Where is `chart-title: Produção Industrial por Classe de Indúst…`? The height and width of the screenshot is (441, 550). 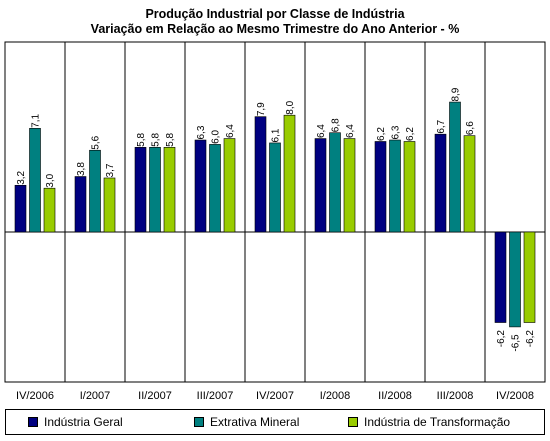
chart-title: Produção Industrial por Classe de Indúst… is located at coordinates (275, 14).